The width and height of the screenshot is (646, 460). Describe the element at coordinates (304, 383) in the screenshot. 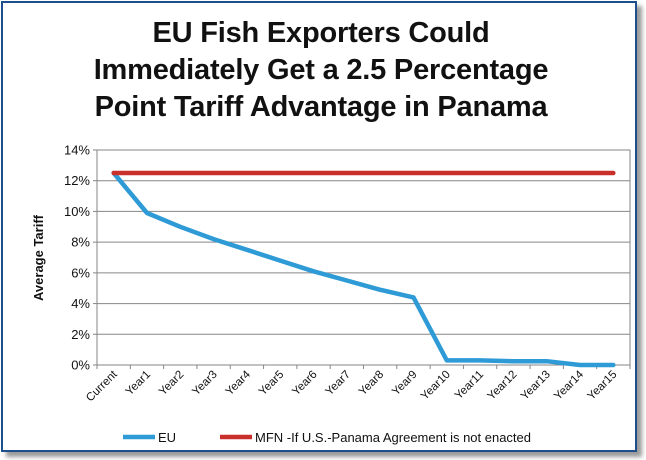

I see `x-tick-label: Year6` at that location.